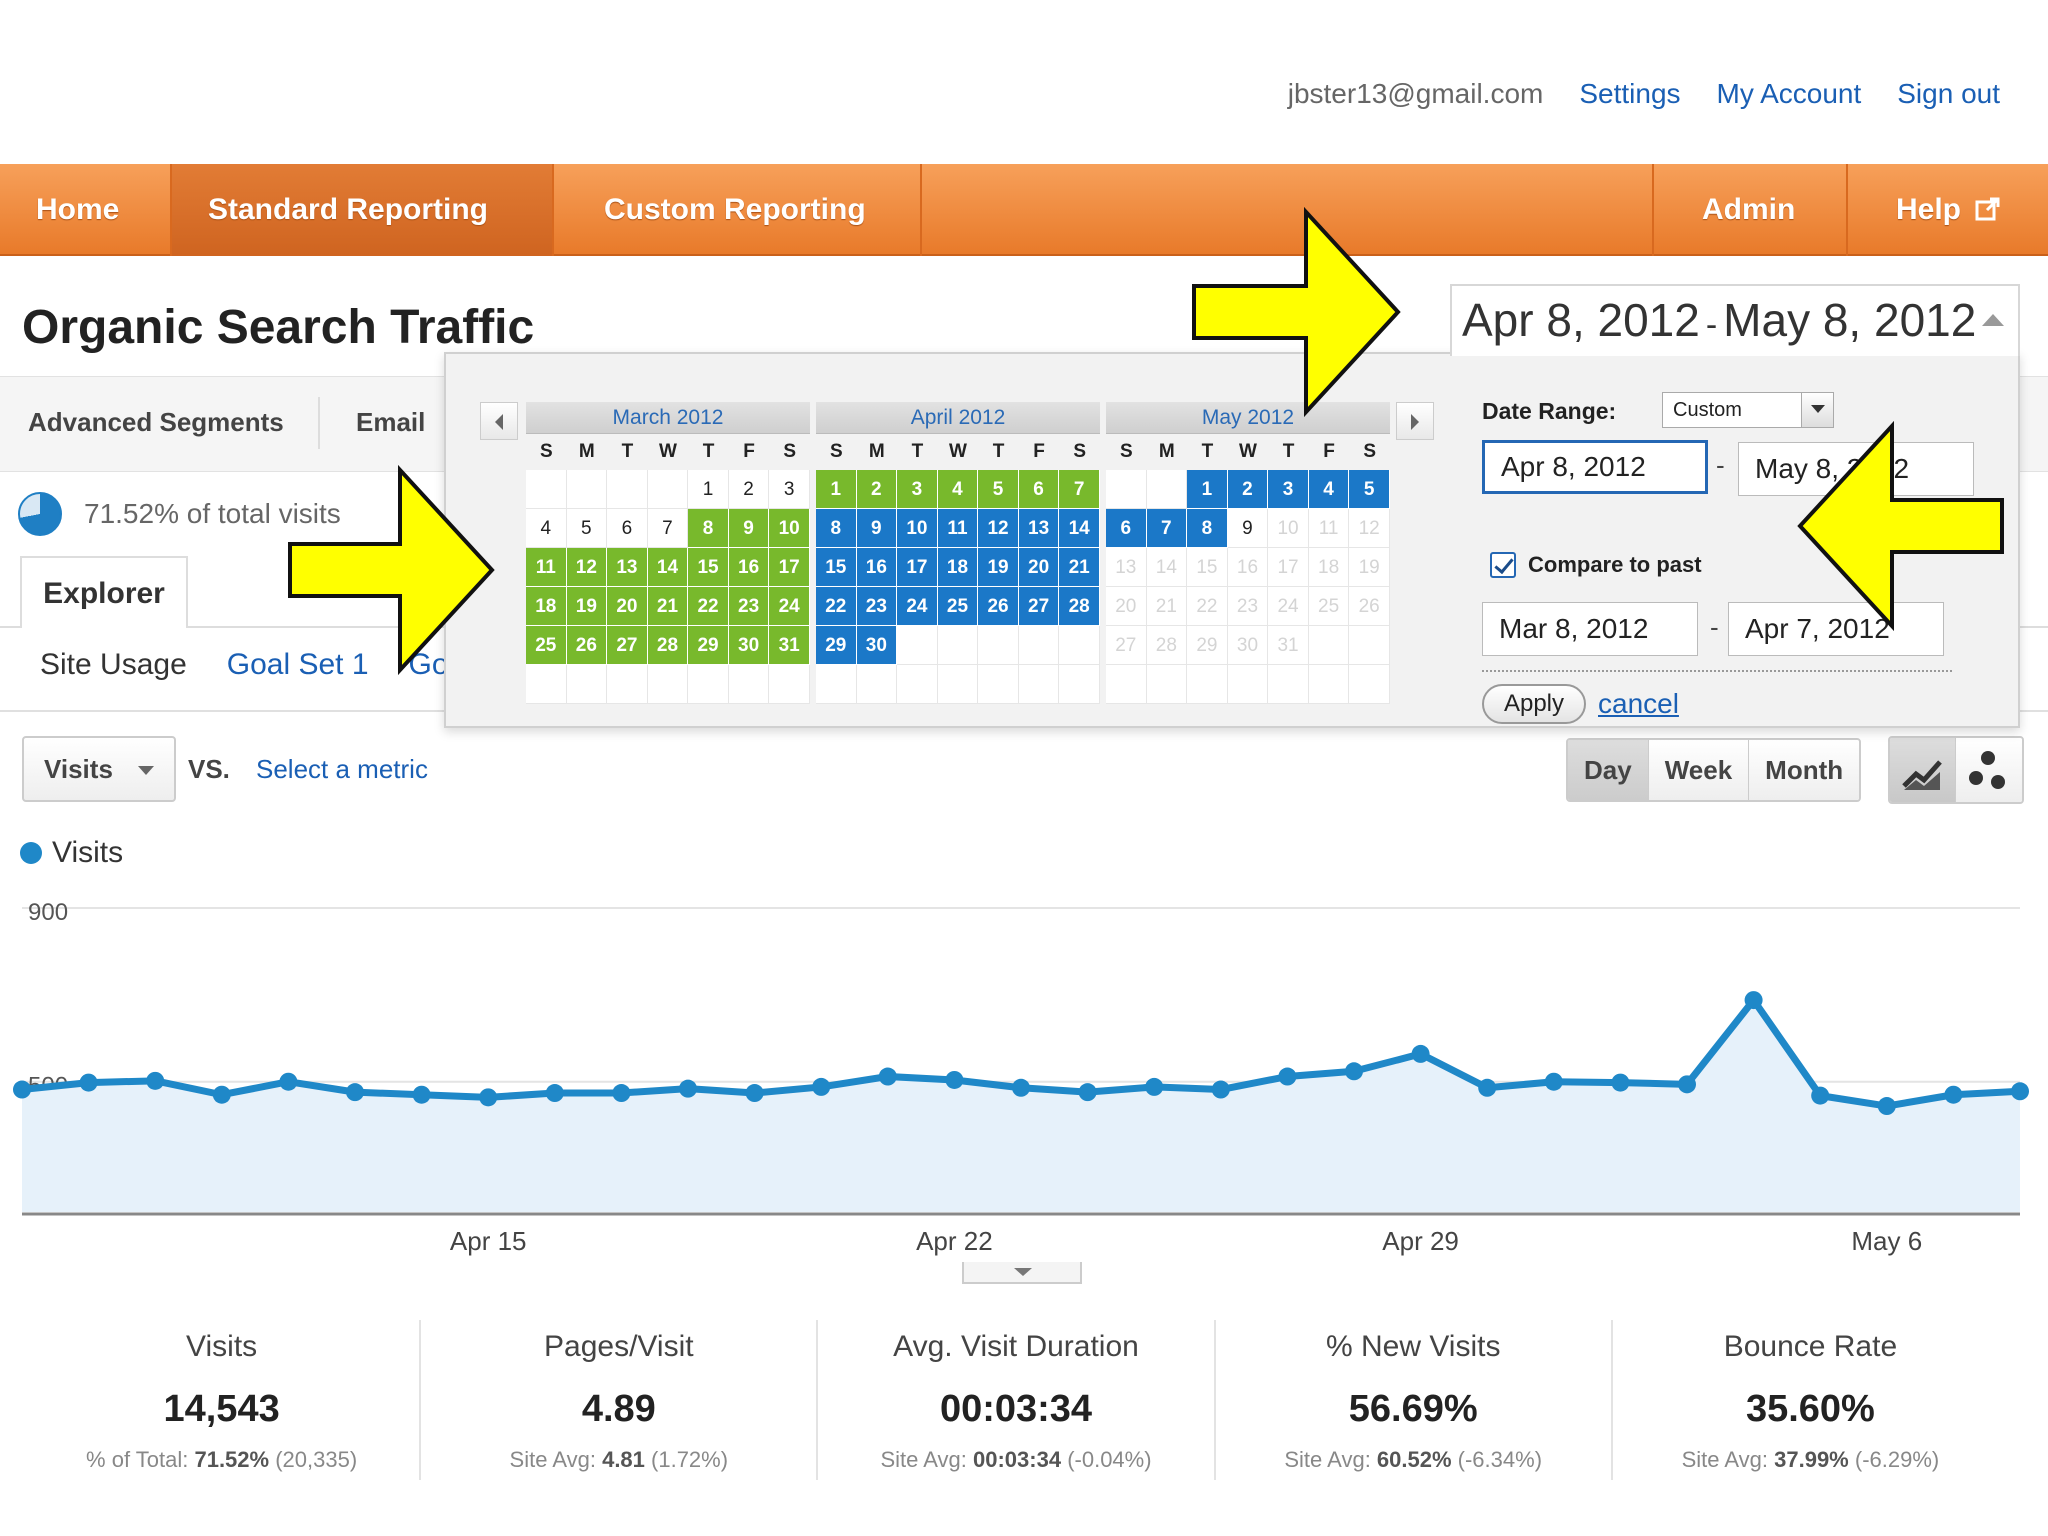 The height and width of the screenshot is (1536, 2048). Describe the element at coordinates (789, 645) in the screenshot. I see `calendar-day: 31` at that location.